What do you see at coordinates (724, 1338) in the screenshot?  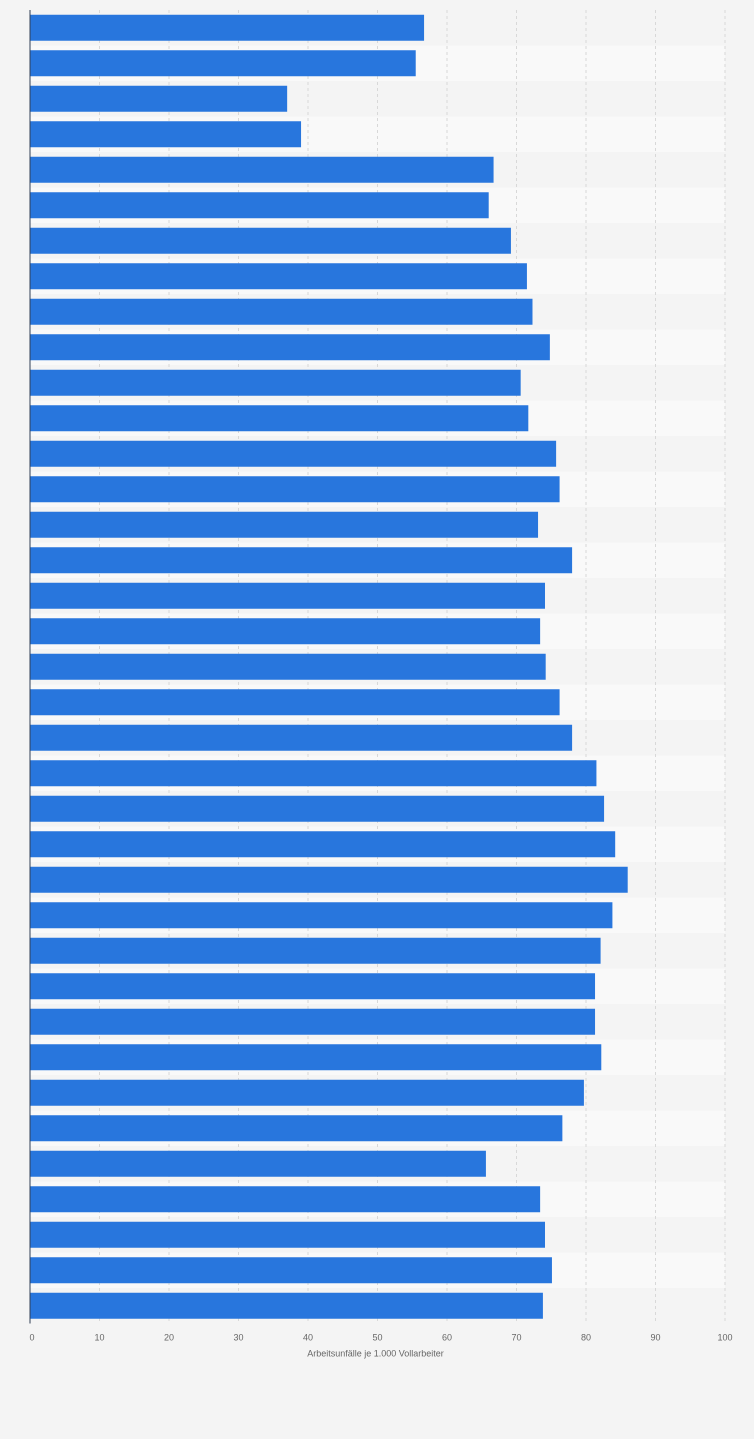 I see `x-tick-label: 100` at bounding box center [724, 1338].